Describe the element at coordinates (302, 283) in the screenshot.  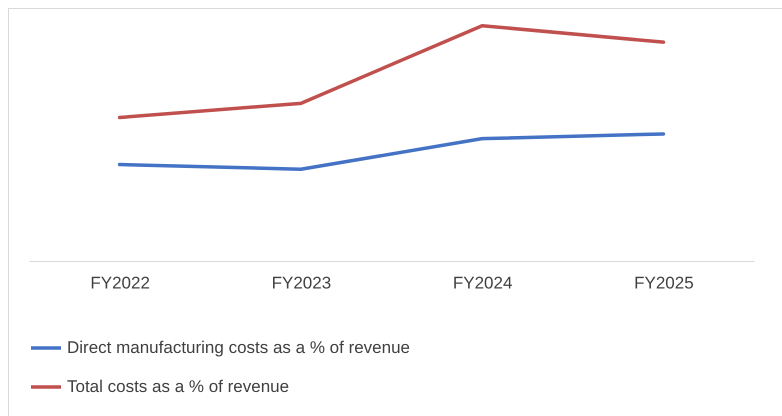
I see `x-tick-label: FY2023` at that location.